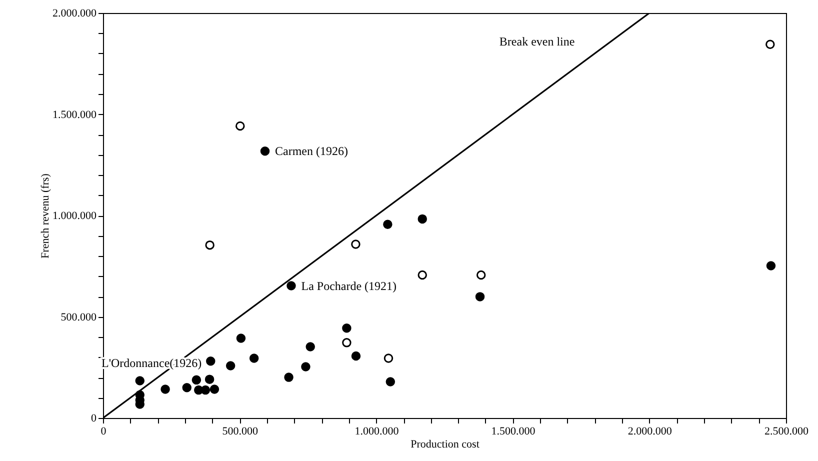 The width and height of the screenshot is (818, 461). I want to click on x-tick-label: 2.500.000, so click(786, 432).